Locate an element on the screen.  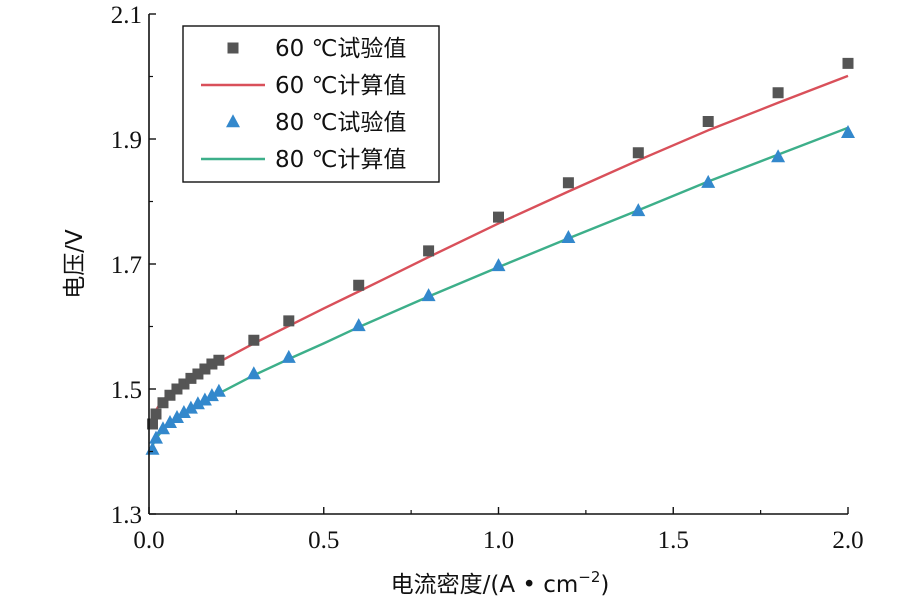
legend-entry: 60 ℃计算值 is located at coordinates (303, 86).